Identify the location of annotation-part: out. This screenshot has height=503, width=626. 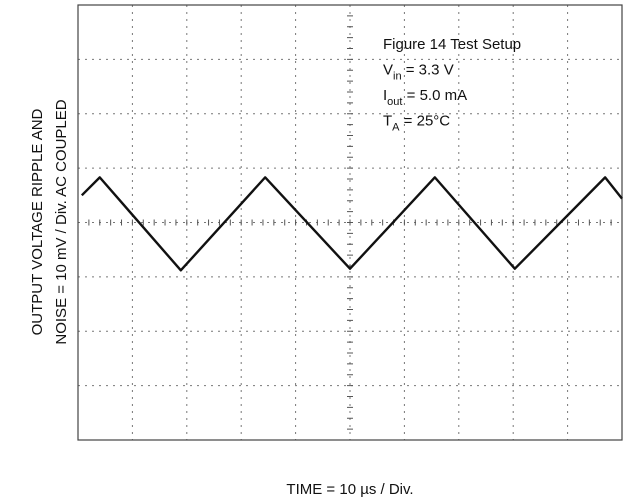
(394, 102).